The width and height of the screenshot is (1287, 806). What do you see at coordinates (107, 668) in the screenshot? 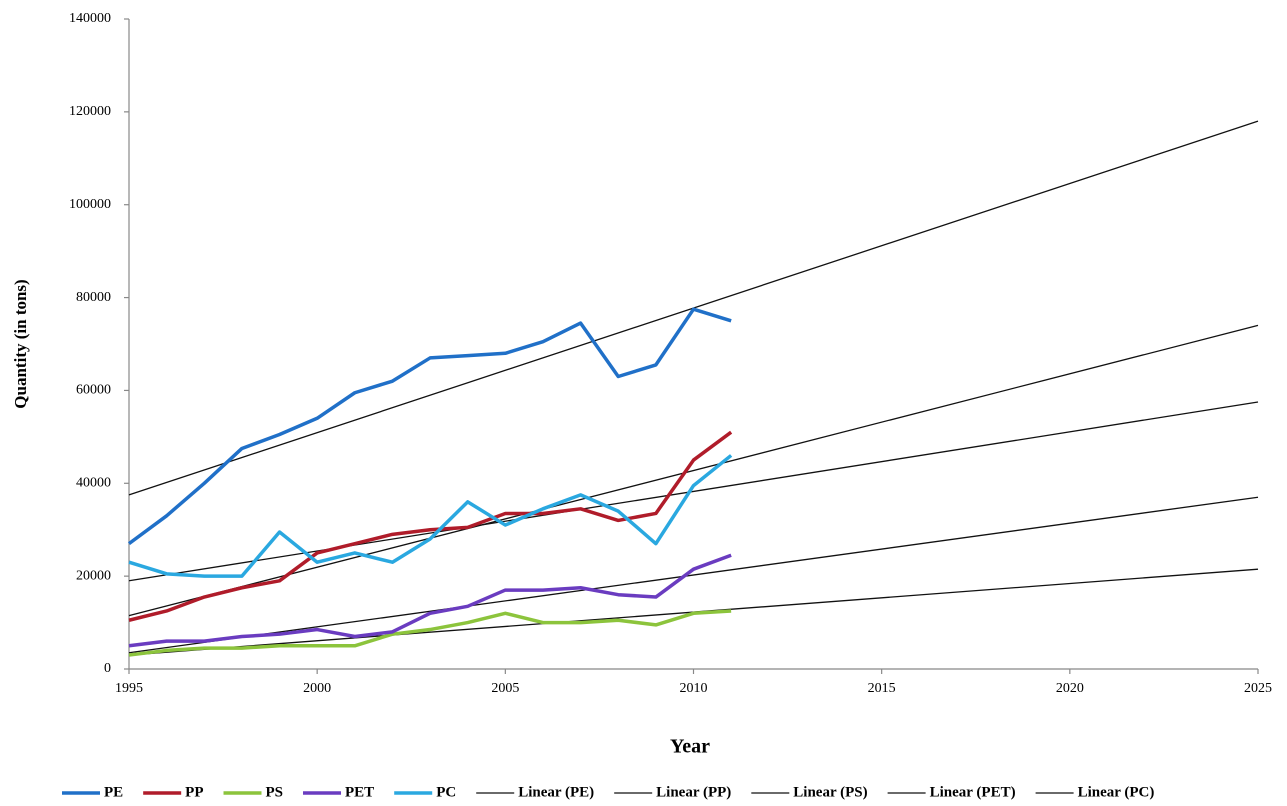
I see `y-tick-label: 0` at bounding box center [107, 668].